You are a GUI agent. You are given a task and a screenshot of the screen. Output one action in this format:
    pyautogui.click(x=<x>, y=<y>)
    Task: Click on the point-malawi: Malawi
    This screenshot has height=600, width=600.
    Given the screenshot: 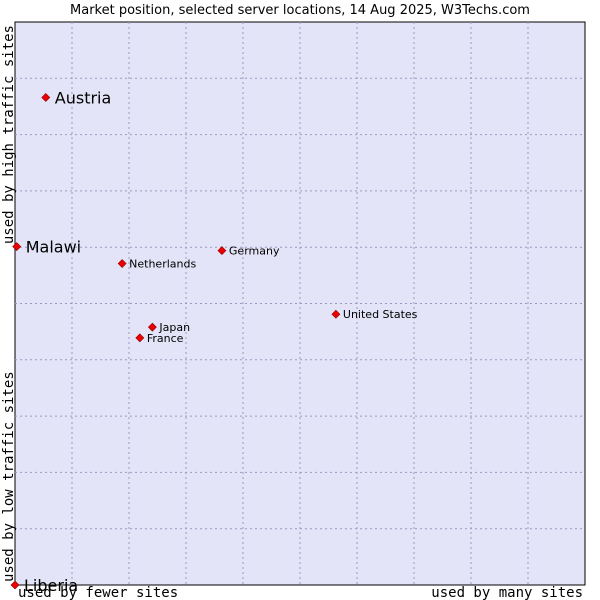 What is the action you would take?
    pyautogui.click(x=46, y=247)
    